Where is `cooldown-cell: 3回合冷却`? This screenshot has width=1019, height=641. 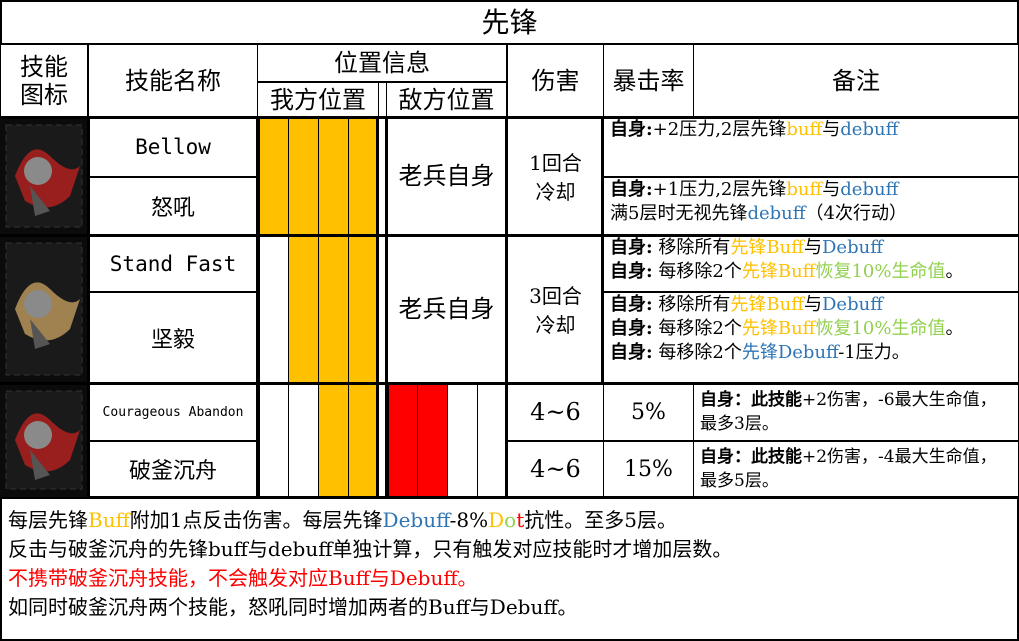 cooldown-cell: 3回合冷却 is located at coordinates (555, 309).